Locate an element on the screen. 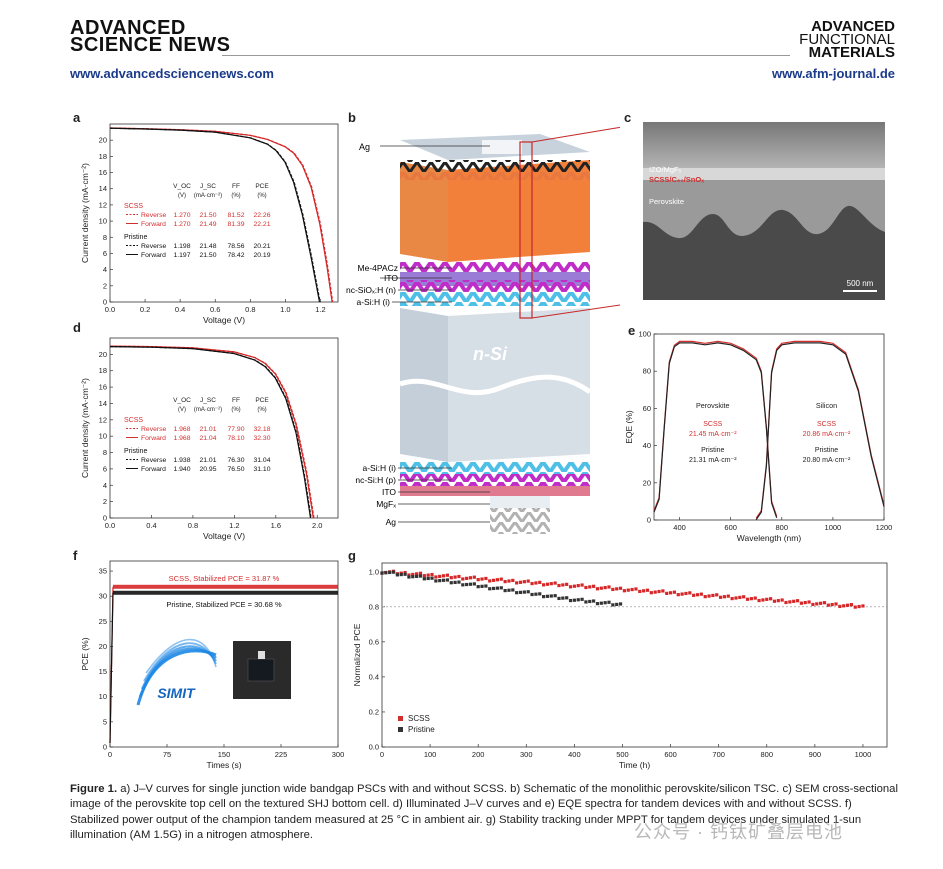  label-ito-bottom: ITO is located at coordinates (389, 492).